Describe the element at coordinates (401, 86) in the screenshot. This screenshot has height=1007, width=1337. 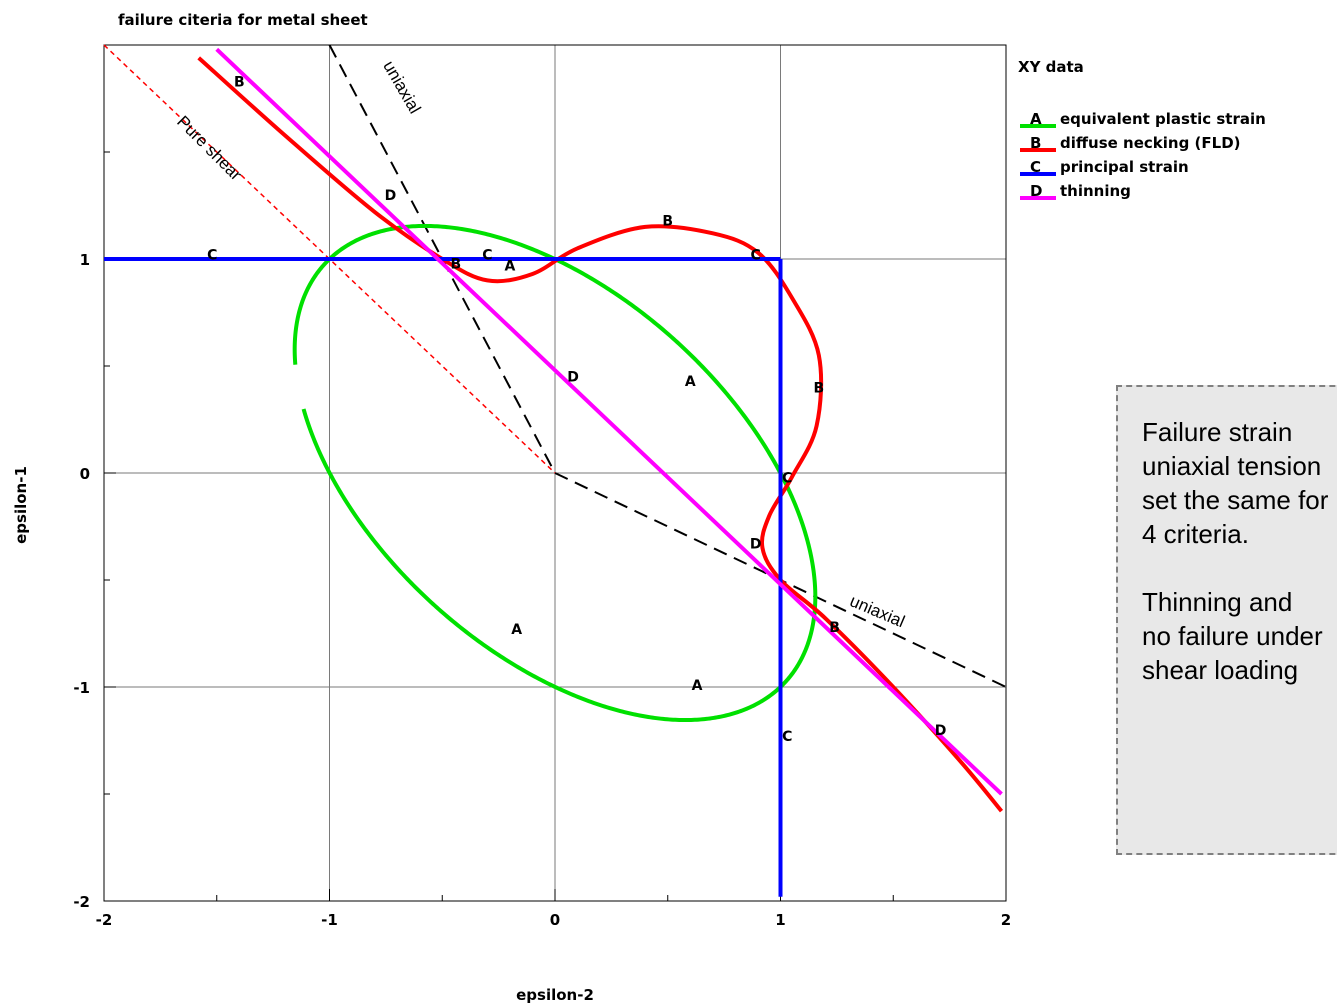
I see `annotation-label: uniaxial` at that location.